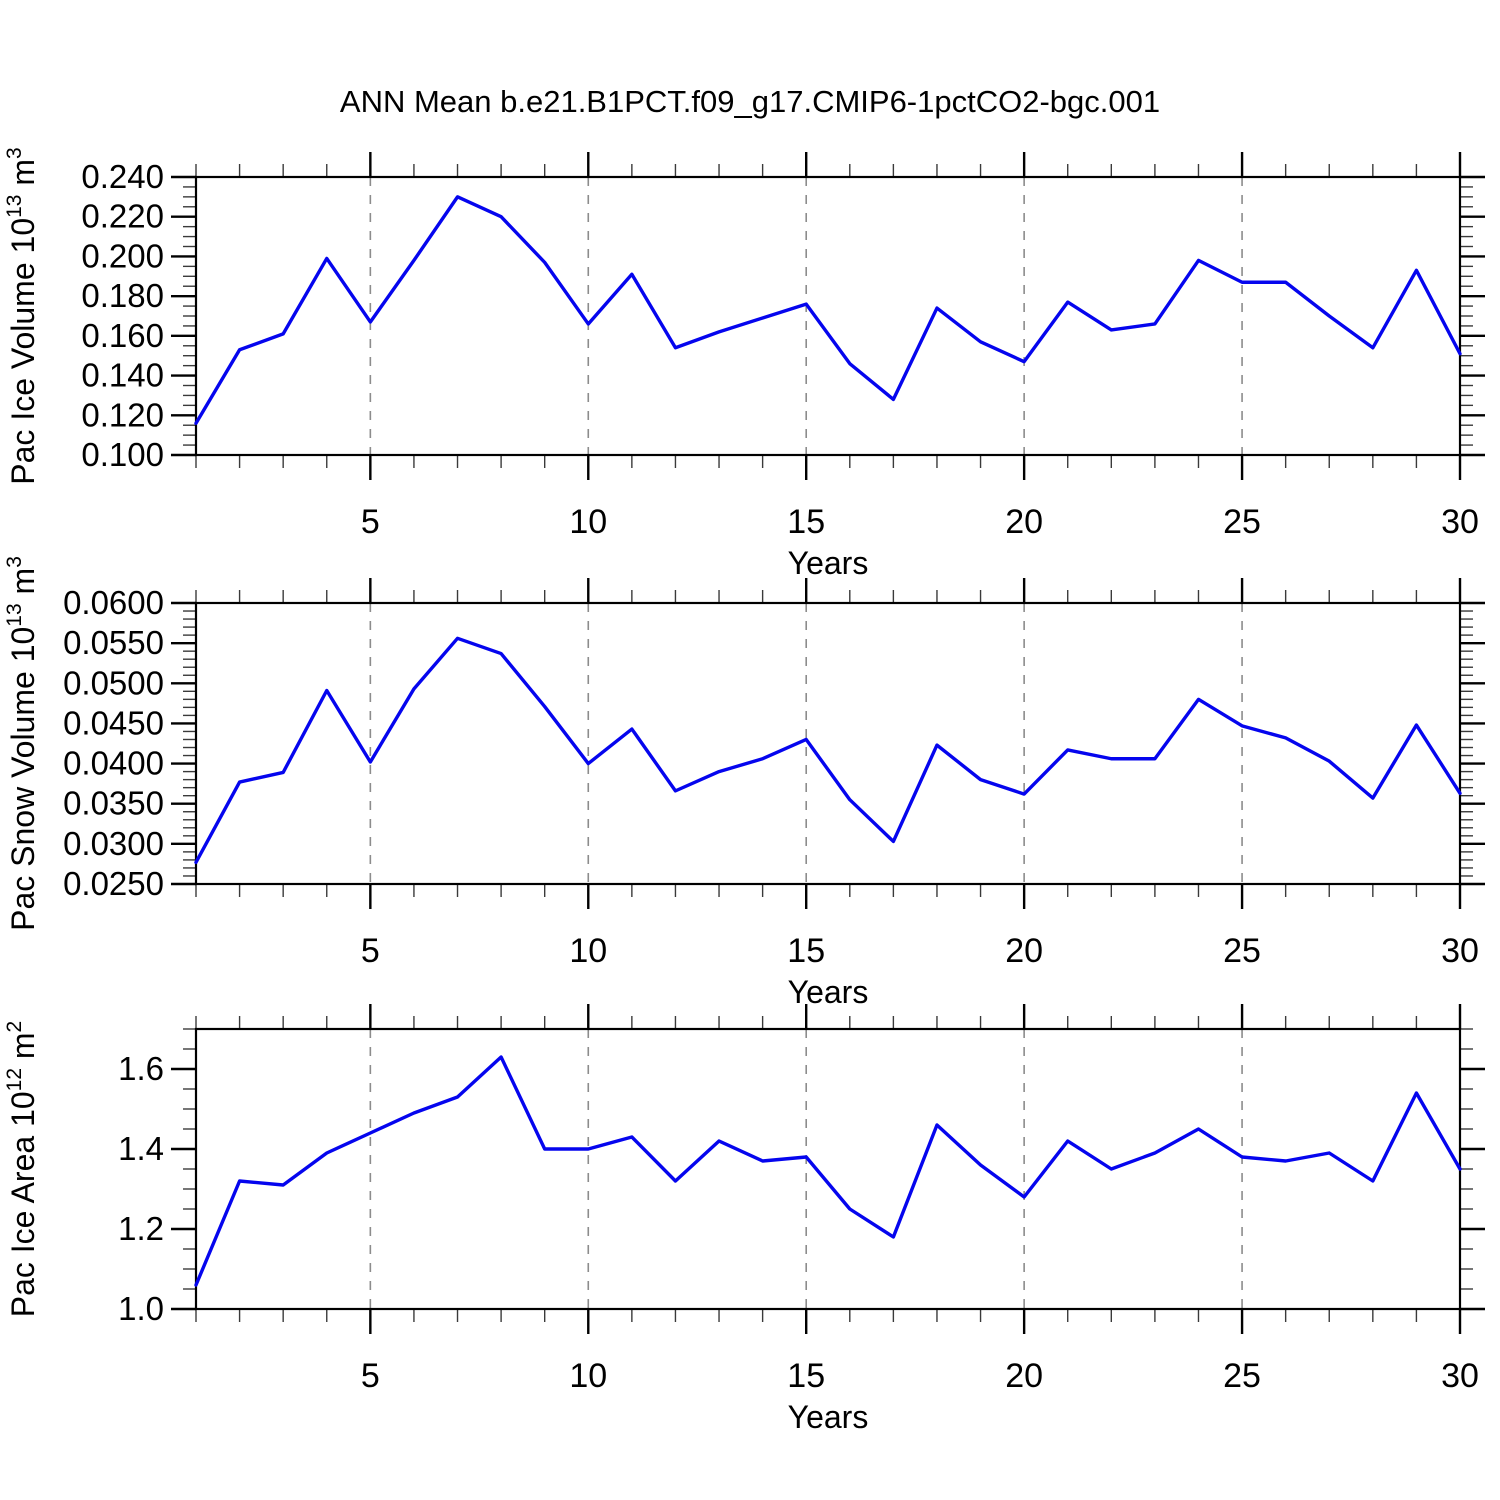 The image size is (1500, 1500). What do you see at coordinates (141, 1148) in the screenshot?
I see `y-tick-label: 1.4` at bounding box center [141, 1148].